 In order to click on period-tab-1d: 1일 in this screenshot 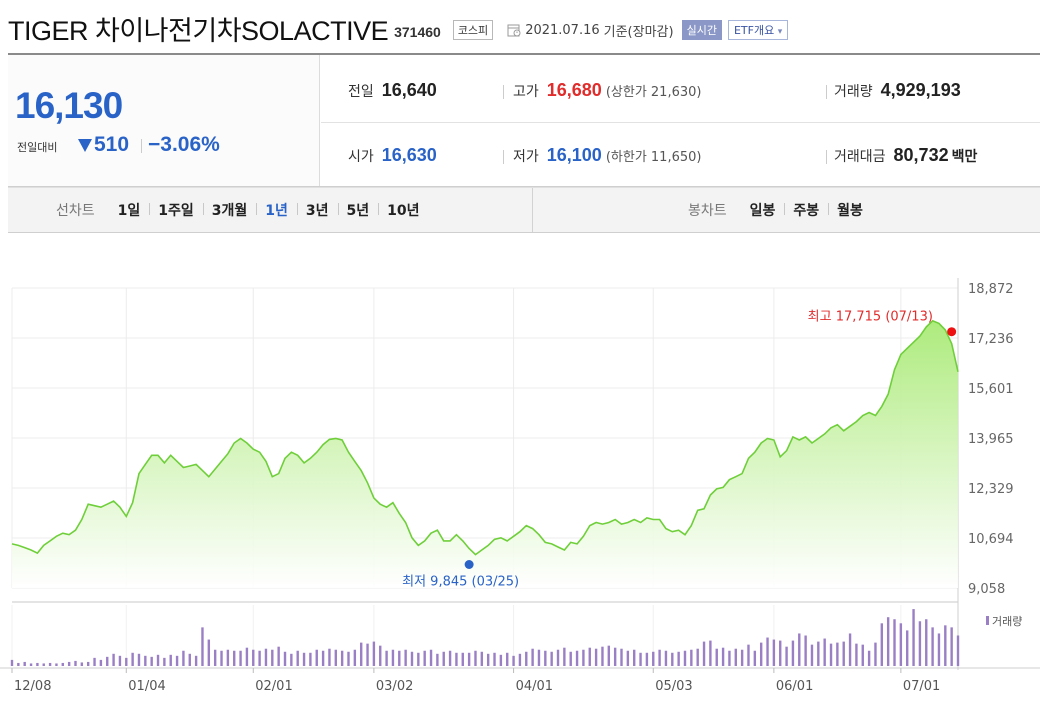, I will do `click(129, 211)`.